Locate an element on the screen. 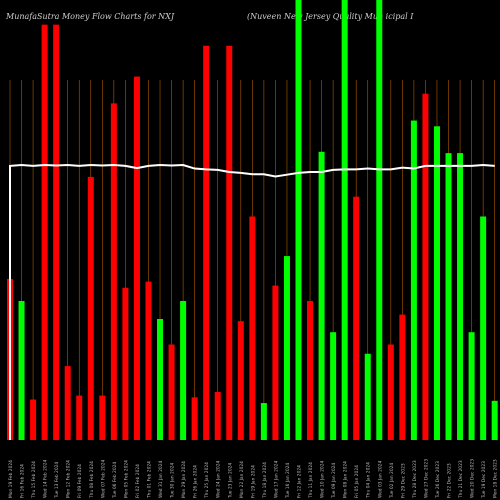  x-tick-label: Mon 08 Jan 2024 is located at coordinates (346, 479).